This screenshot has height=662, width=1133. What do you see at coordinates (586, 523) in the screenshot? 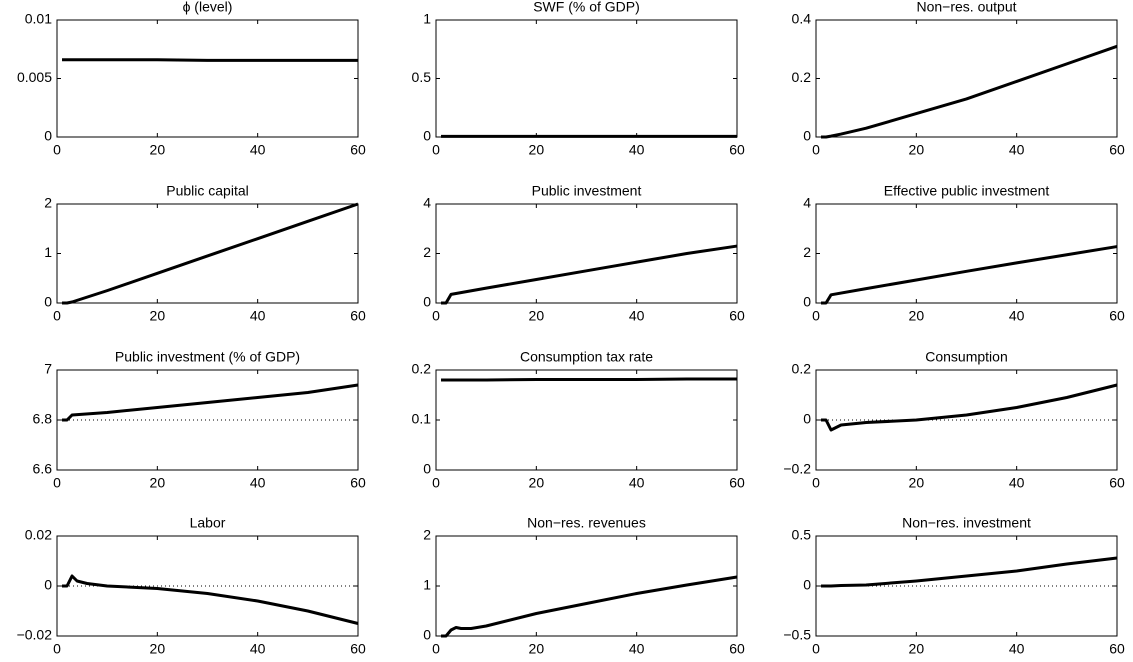
I see `subplot-title: Non−res. revenues` at bounding box center [586, 523].